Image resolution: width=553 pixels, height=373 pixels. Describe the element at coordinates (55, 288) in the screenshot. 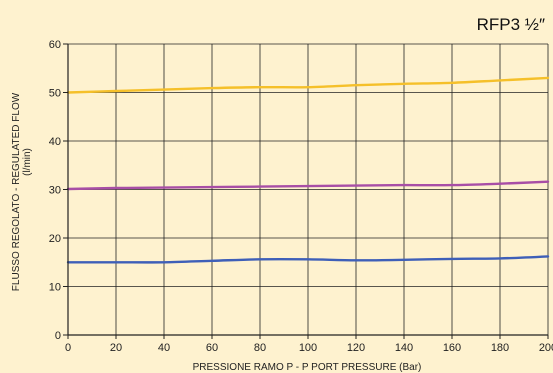

I see `y-tick-label-1: 10` at that location.